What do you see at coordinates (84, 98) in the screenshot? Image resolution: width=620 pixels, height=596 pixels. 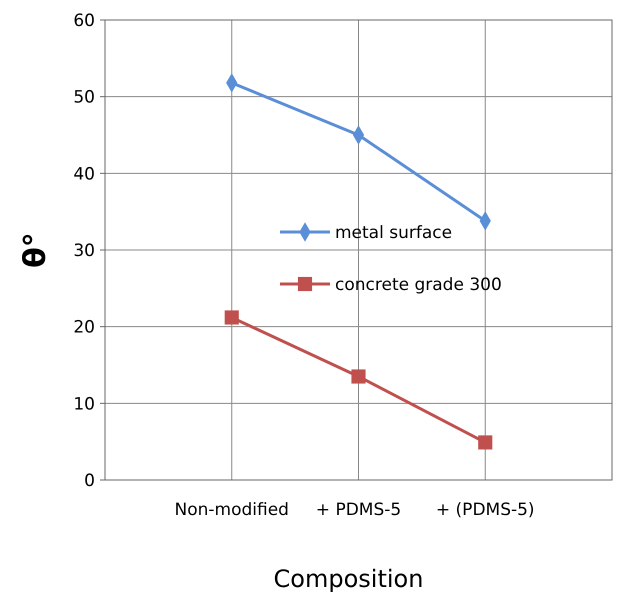 I see `y-tick-label: 50` at bounding box center [84, 98].